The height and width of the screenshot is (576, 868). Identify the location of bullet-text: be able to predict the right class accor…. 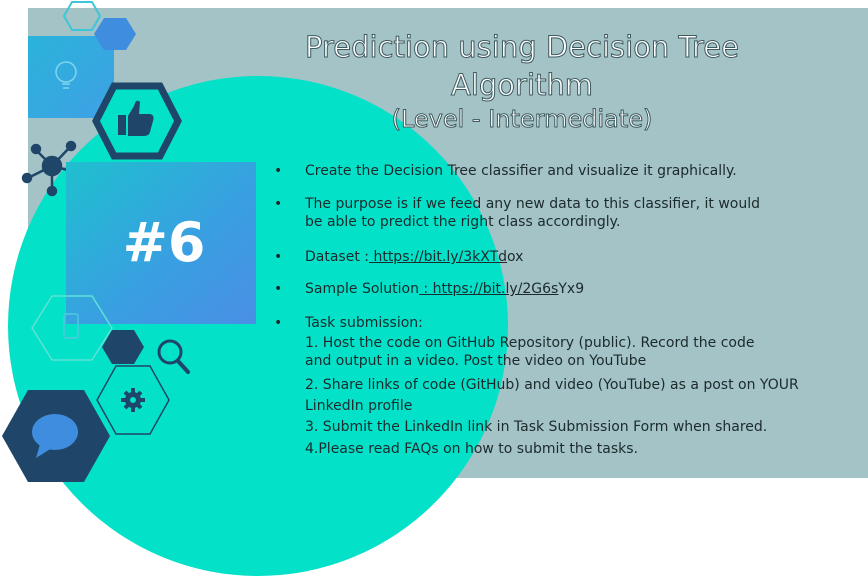
(463, 222).